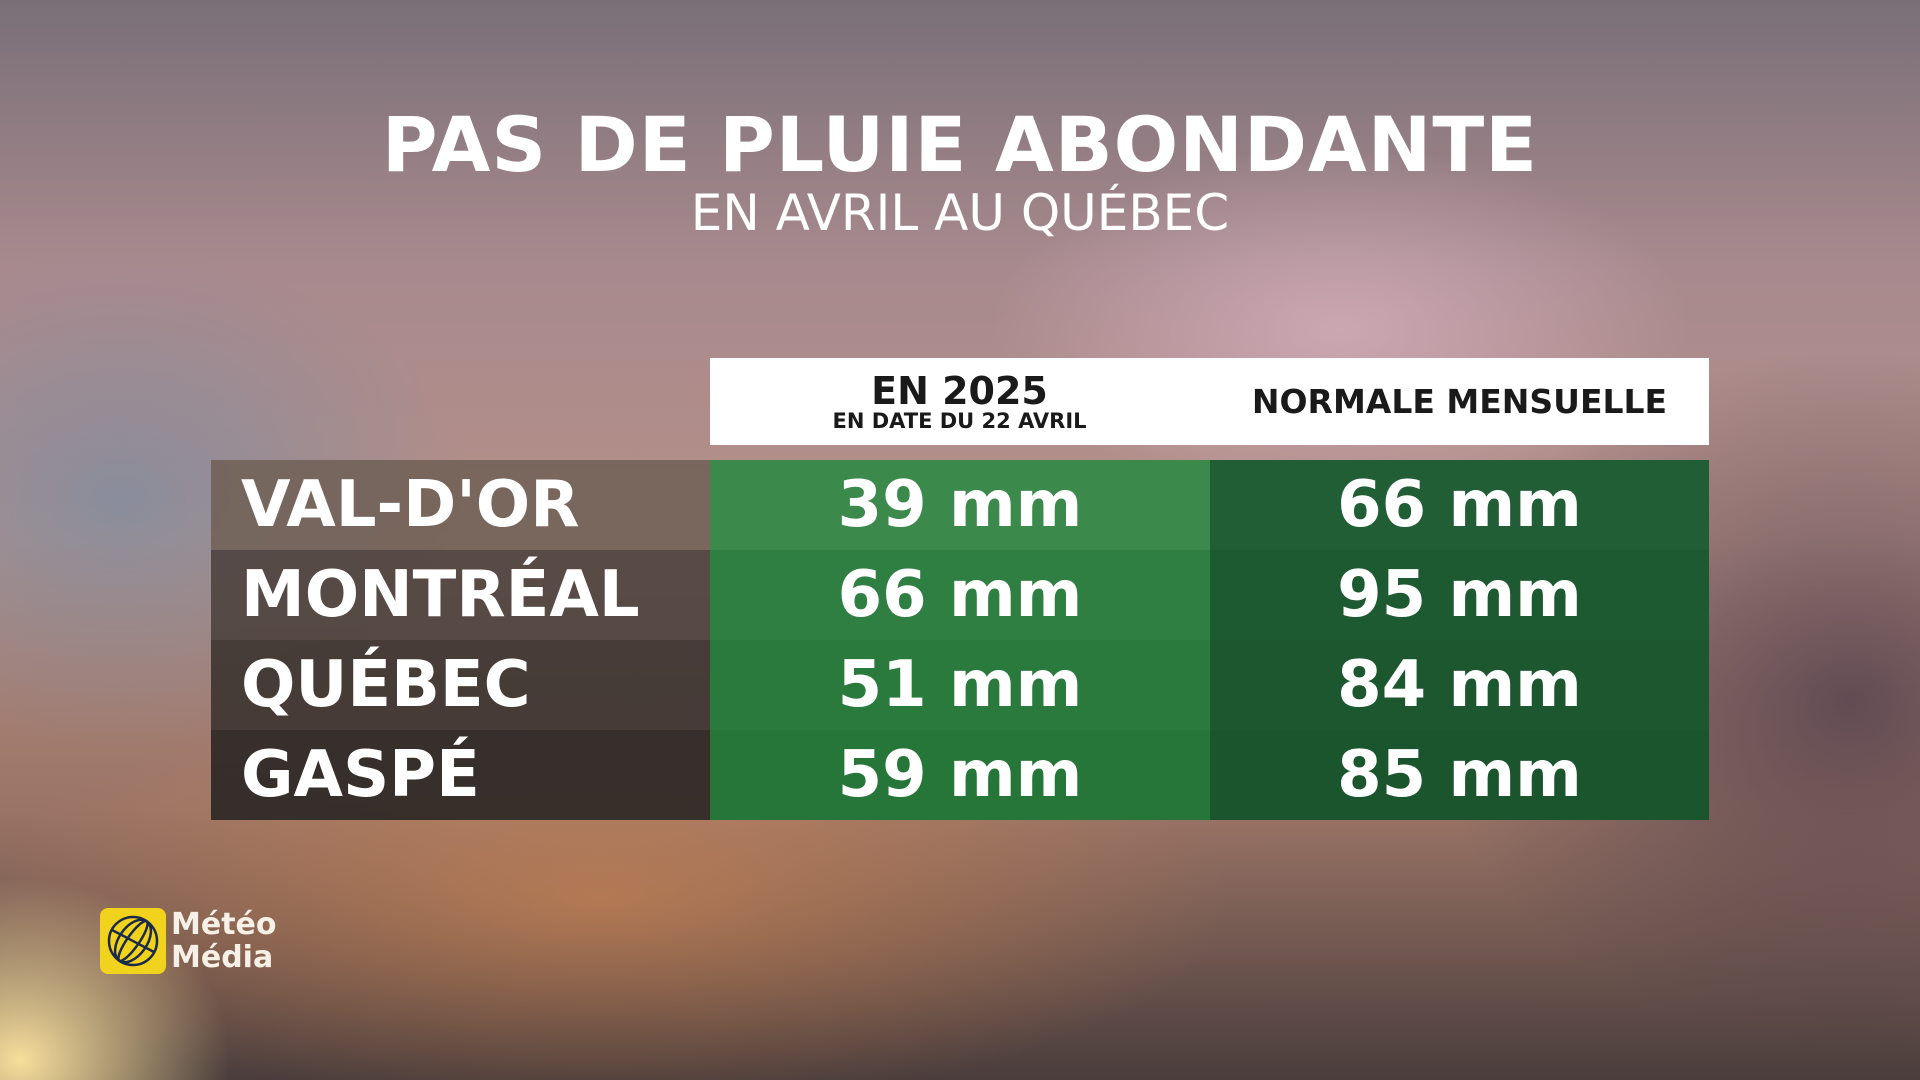  What do you see at coordinates (960, 213) in the screenshot?
I see `subtitle: EN AVRIL AU QUÉBEC` at bounding box center [960, 213].